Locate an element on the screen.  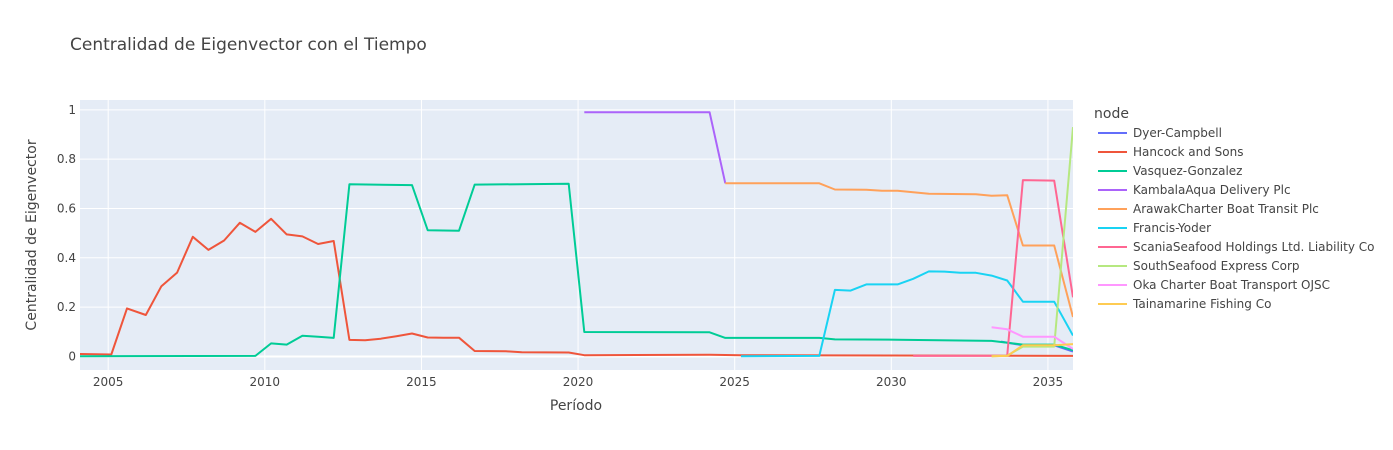
legend-label: Tainamarine Fishing Co is located at coordinates (1201, 304).